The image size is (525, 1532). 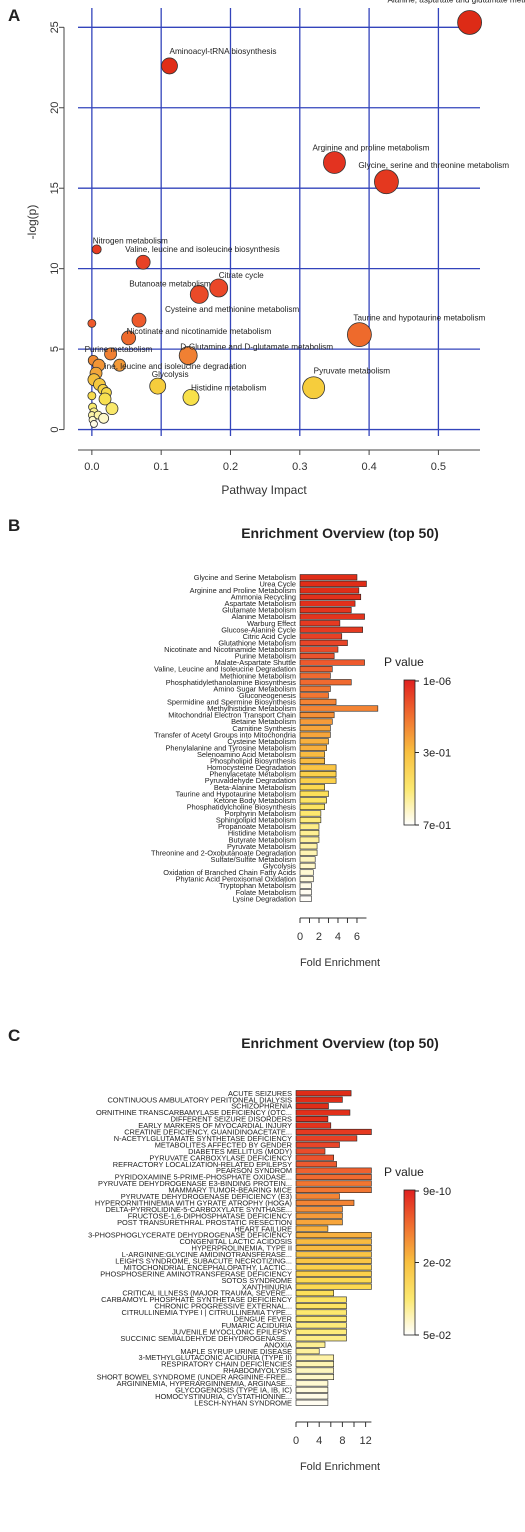 I want to click on category-label: Sphingolipid Metabolism, so click(x=256, y=820).